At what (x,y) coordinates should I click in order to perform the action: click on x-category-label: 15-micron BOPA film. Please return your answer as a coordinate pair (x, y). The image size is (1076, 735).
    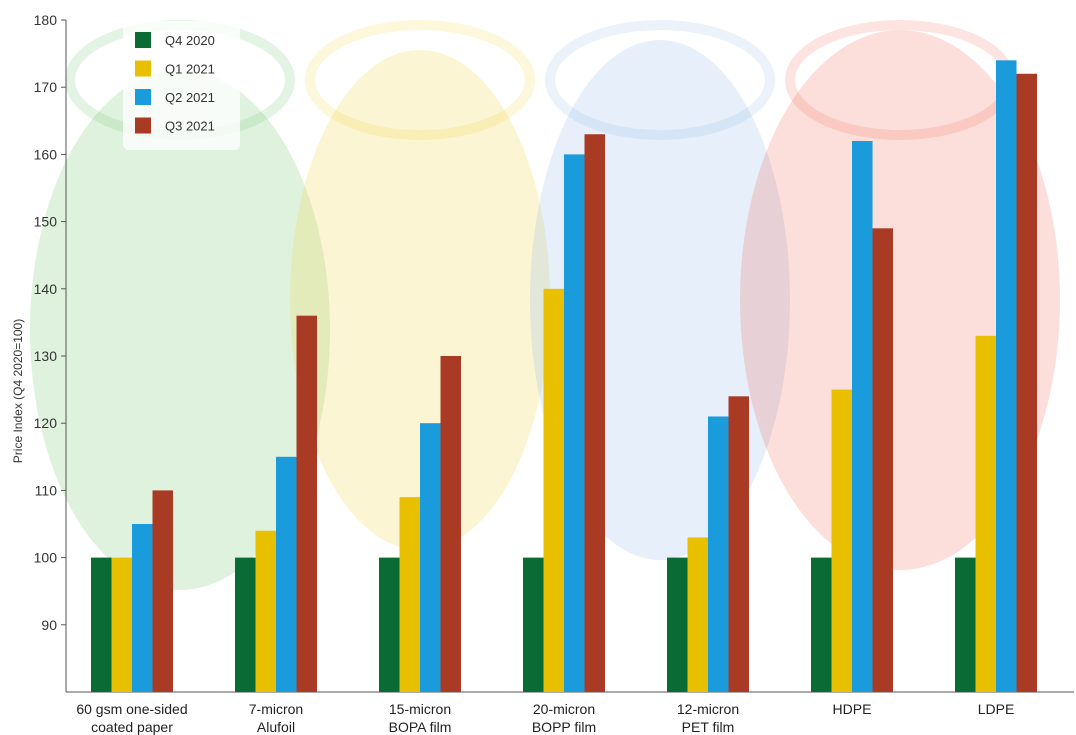
    Looking at the image, I should click on (420, 718).